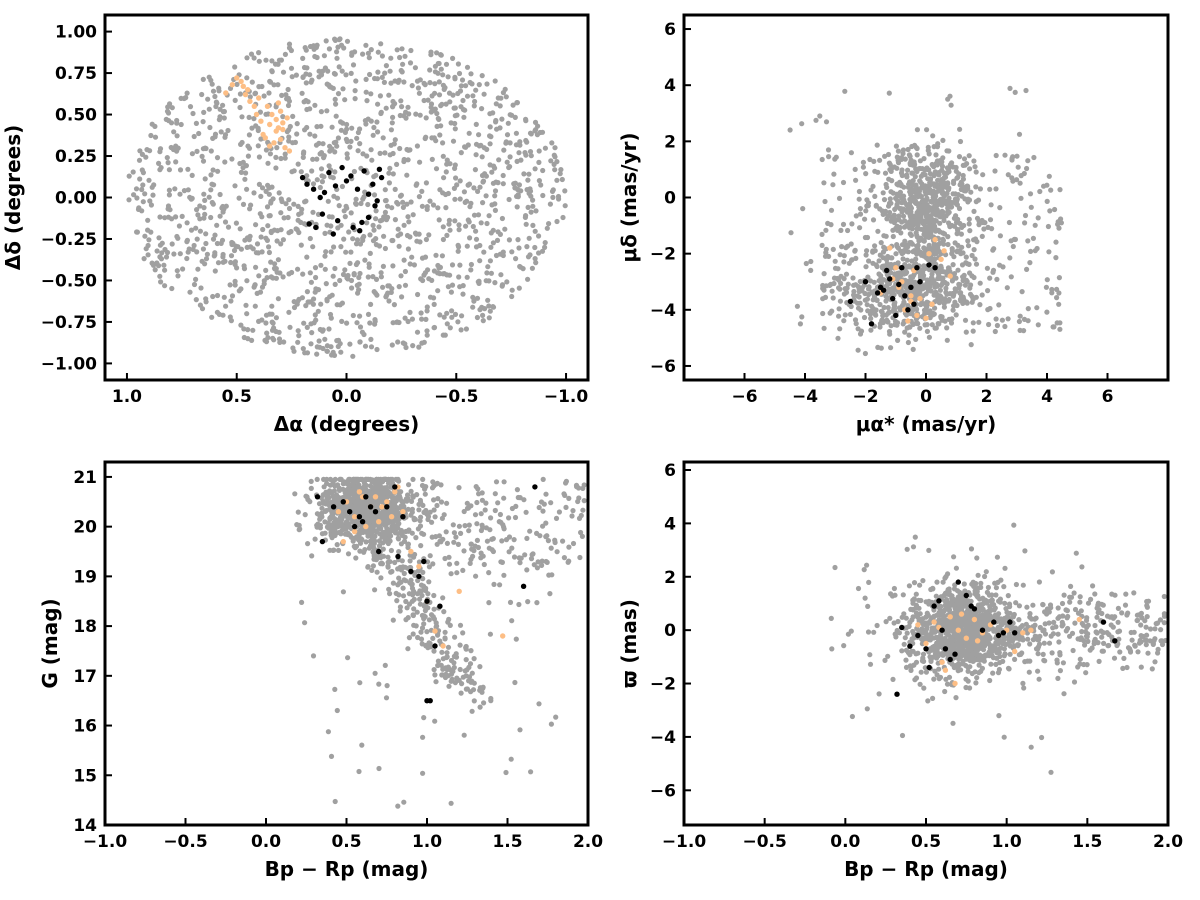 Image resolution: width=1200 pixels, height=900 pixels. What do you see at coordinates (670, 86) in the screenshot?
I see `y-tick-label: 4` at bounding box center [670, 86].